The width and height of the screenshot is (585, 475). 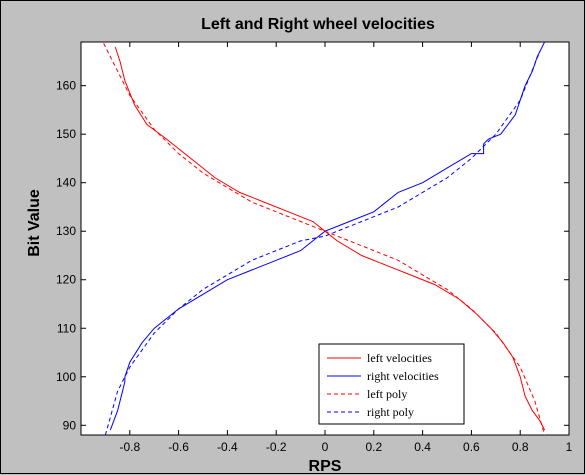 What do you see at coordinates (34, 223) in the screenshot?
I see `y-axis-label: Bit Value` at bounding box center [34, 223].